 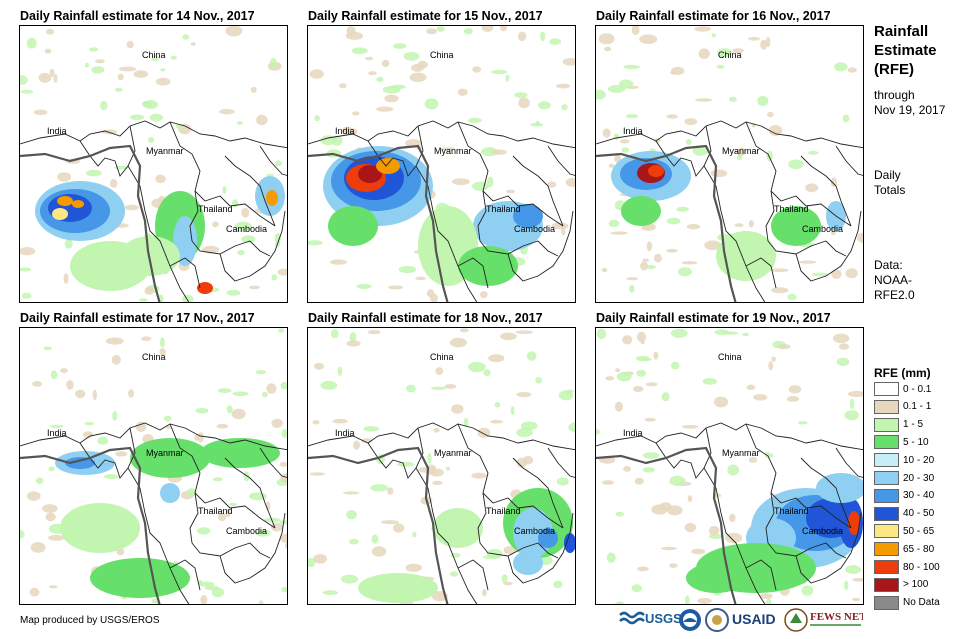 What do you see at coordinates (904, 531) in the screenshot?
I see `legend-item: 50 - 65` at bounding box center [904, 531].